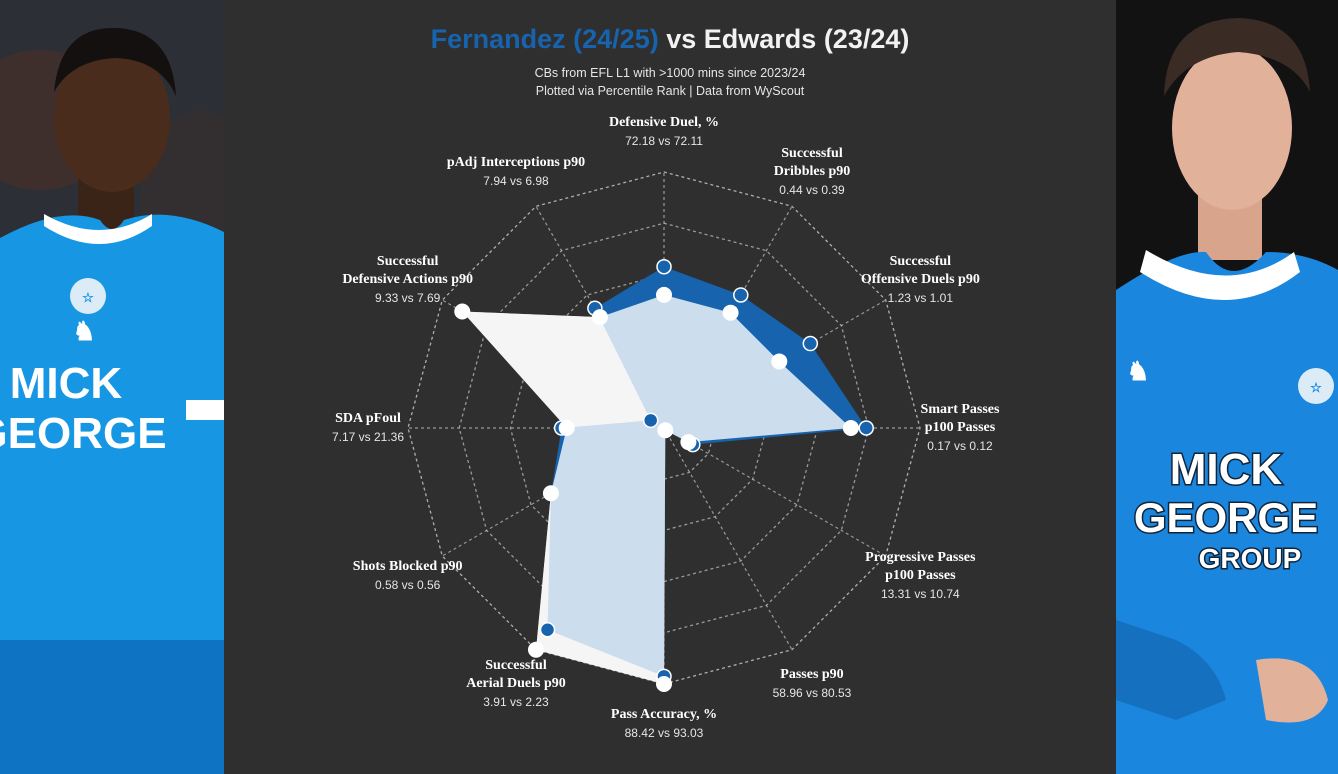  Describe the element at coordinates (1226, 469) in the screenshot. I see `shirt-text-right-1: MICK` at that location.